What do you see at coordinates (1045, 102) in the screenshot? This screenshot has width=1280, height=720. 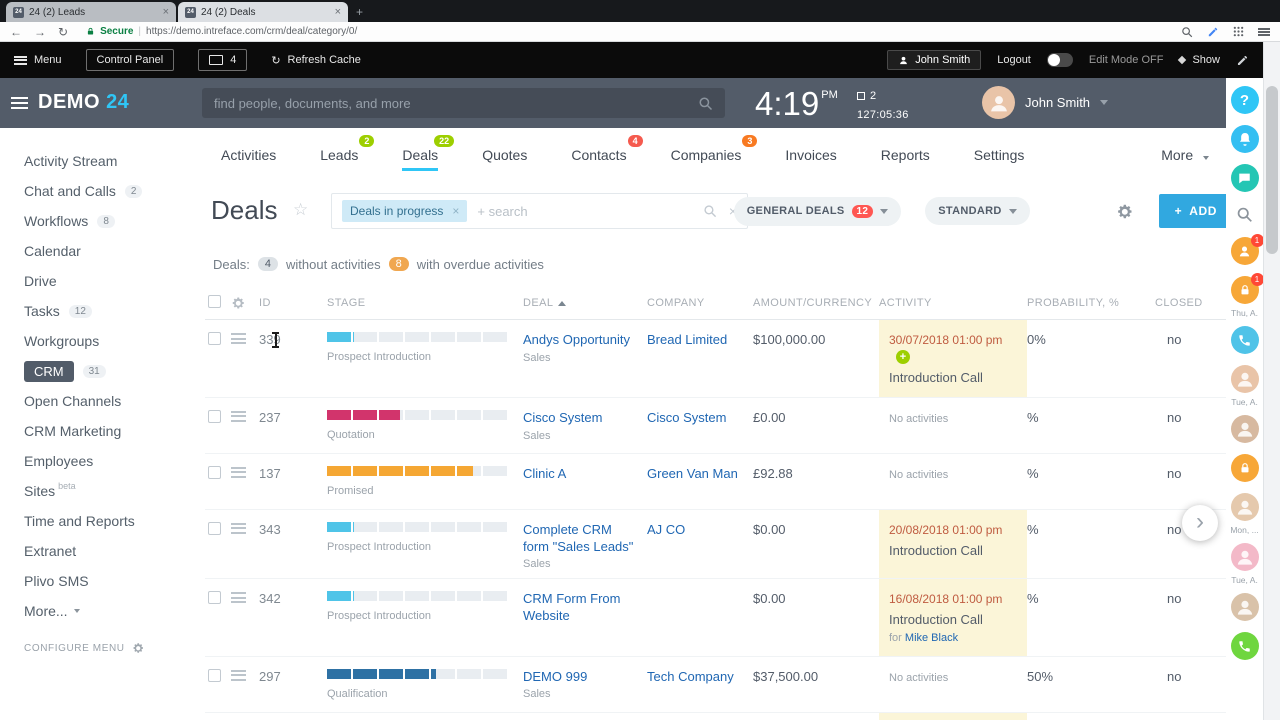 I see `header-user-menu: John Smith` at bounding box center [1045, 102].